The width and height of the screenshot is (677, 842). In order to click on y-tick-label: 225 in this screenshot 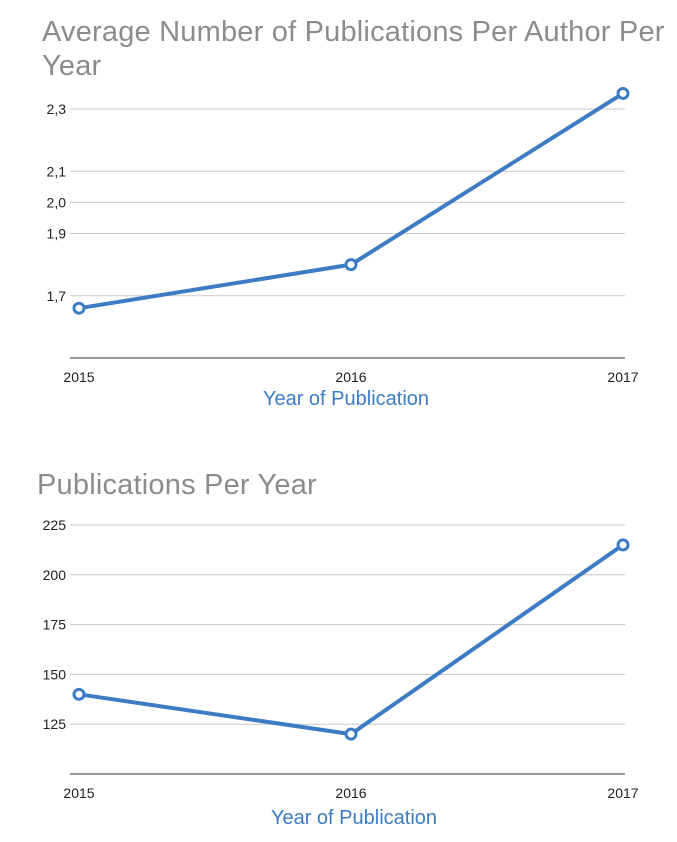, I will do `click(55, 525)`.